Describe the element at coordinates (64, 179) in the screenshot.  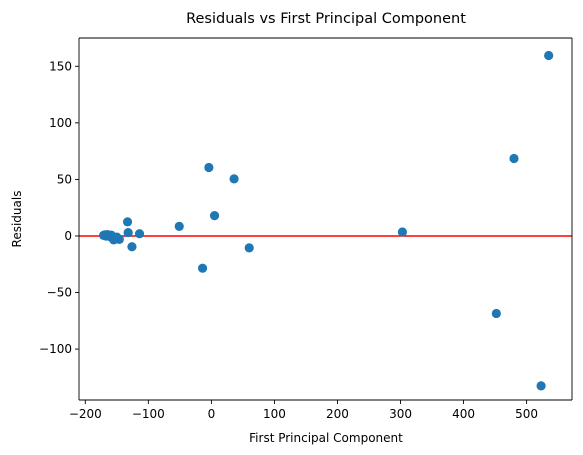
I see `y-tick-label: 50` at that location.